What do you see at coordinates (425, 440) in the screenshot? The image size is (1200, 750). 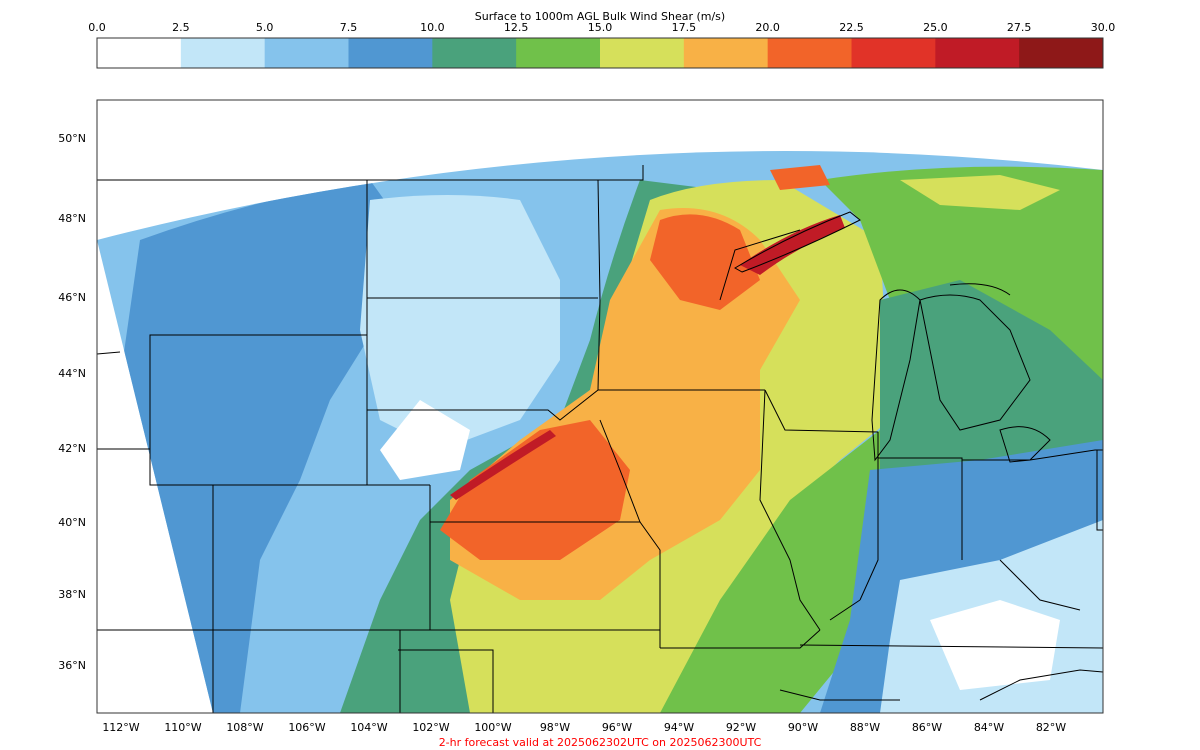 I see `shear-band-west-white` at bounding box center [425, 440].